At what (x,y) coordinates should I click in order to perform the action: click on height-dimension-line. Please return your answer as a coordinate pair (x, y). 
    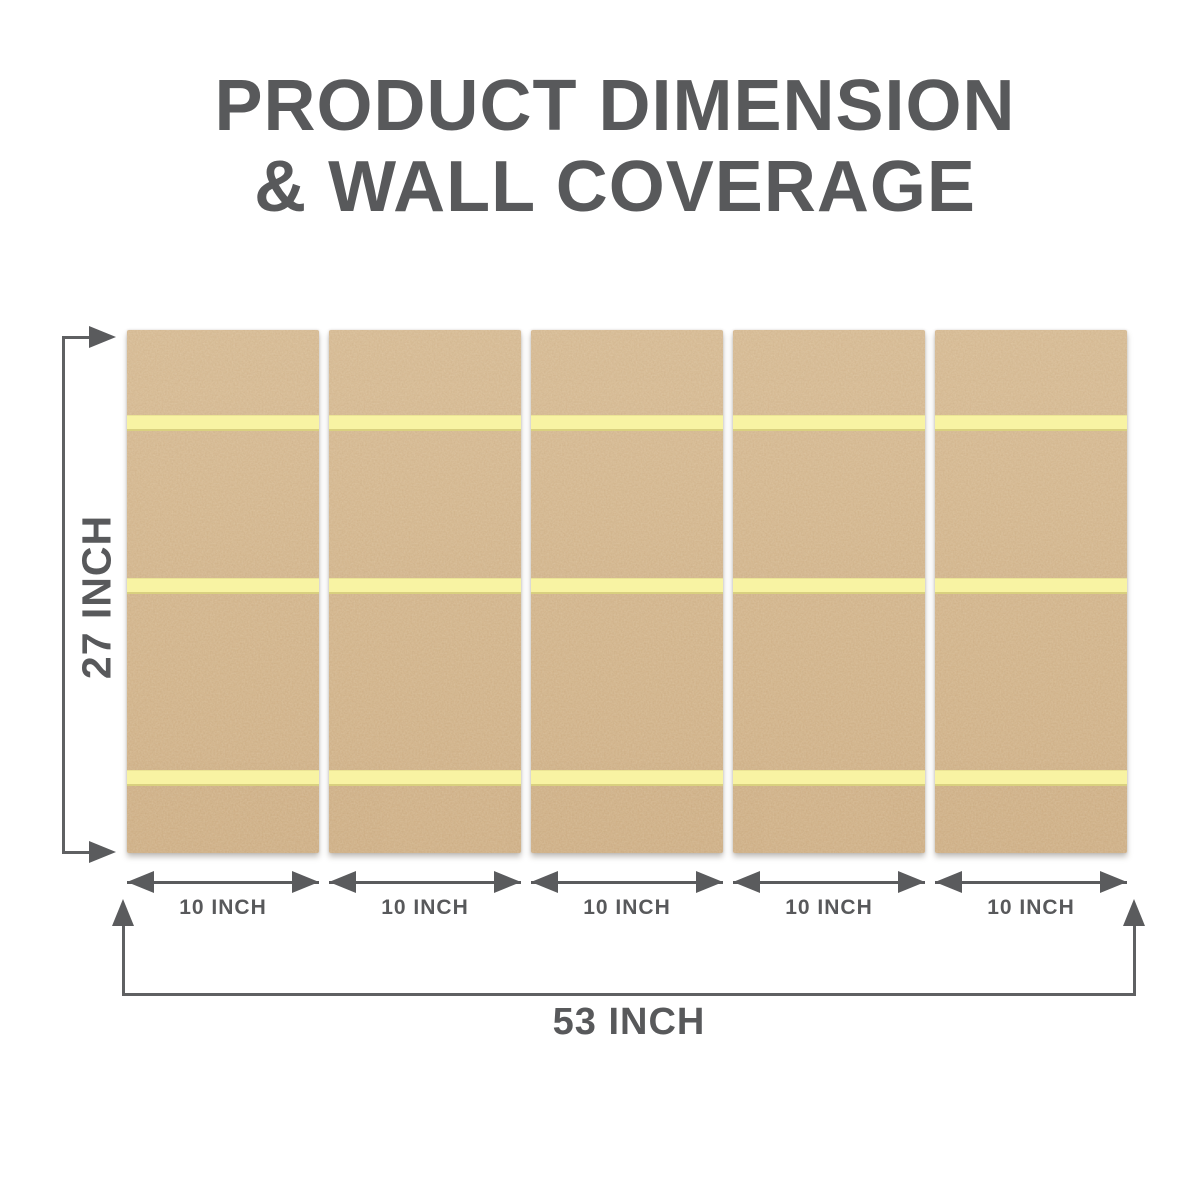
    Looking at the image, I should click on (63, 595).